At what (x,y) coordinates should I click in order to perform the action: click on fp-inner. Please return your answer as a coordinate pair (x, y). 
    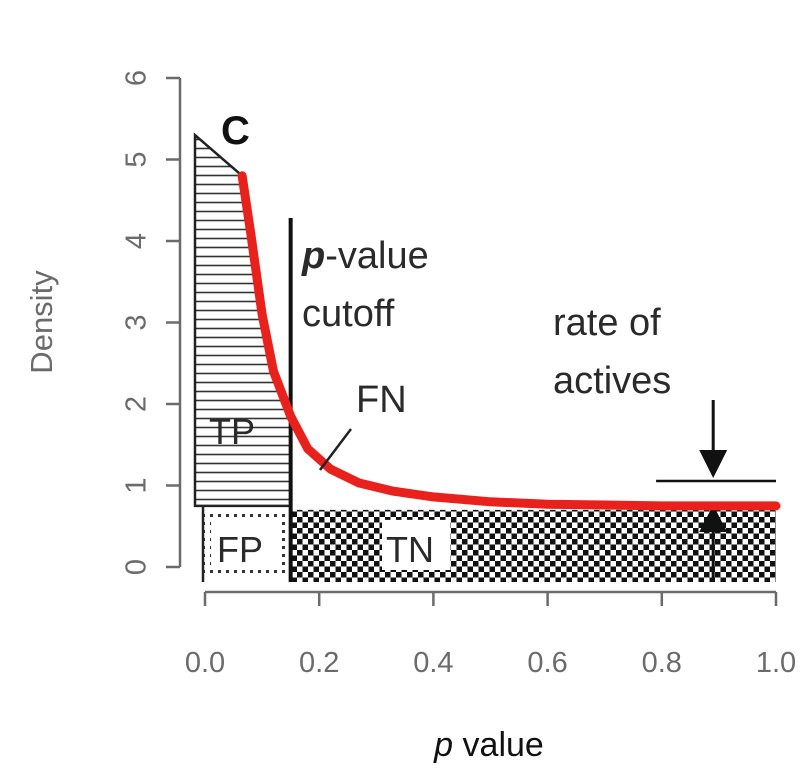
    Looking at the image, I should click on (245, 544).